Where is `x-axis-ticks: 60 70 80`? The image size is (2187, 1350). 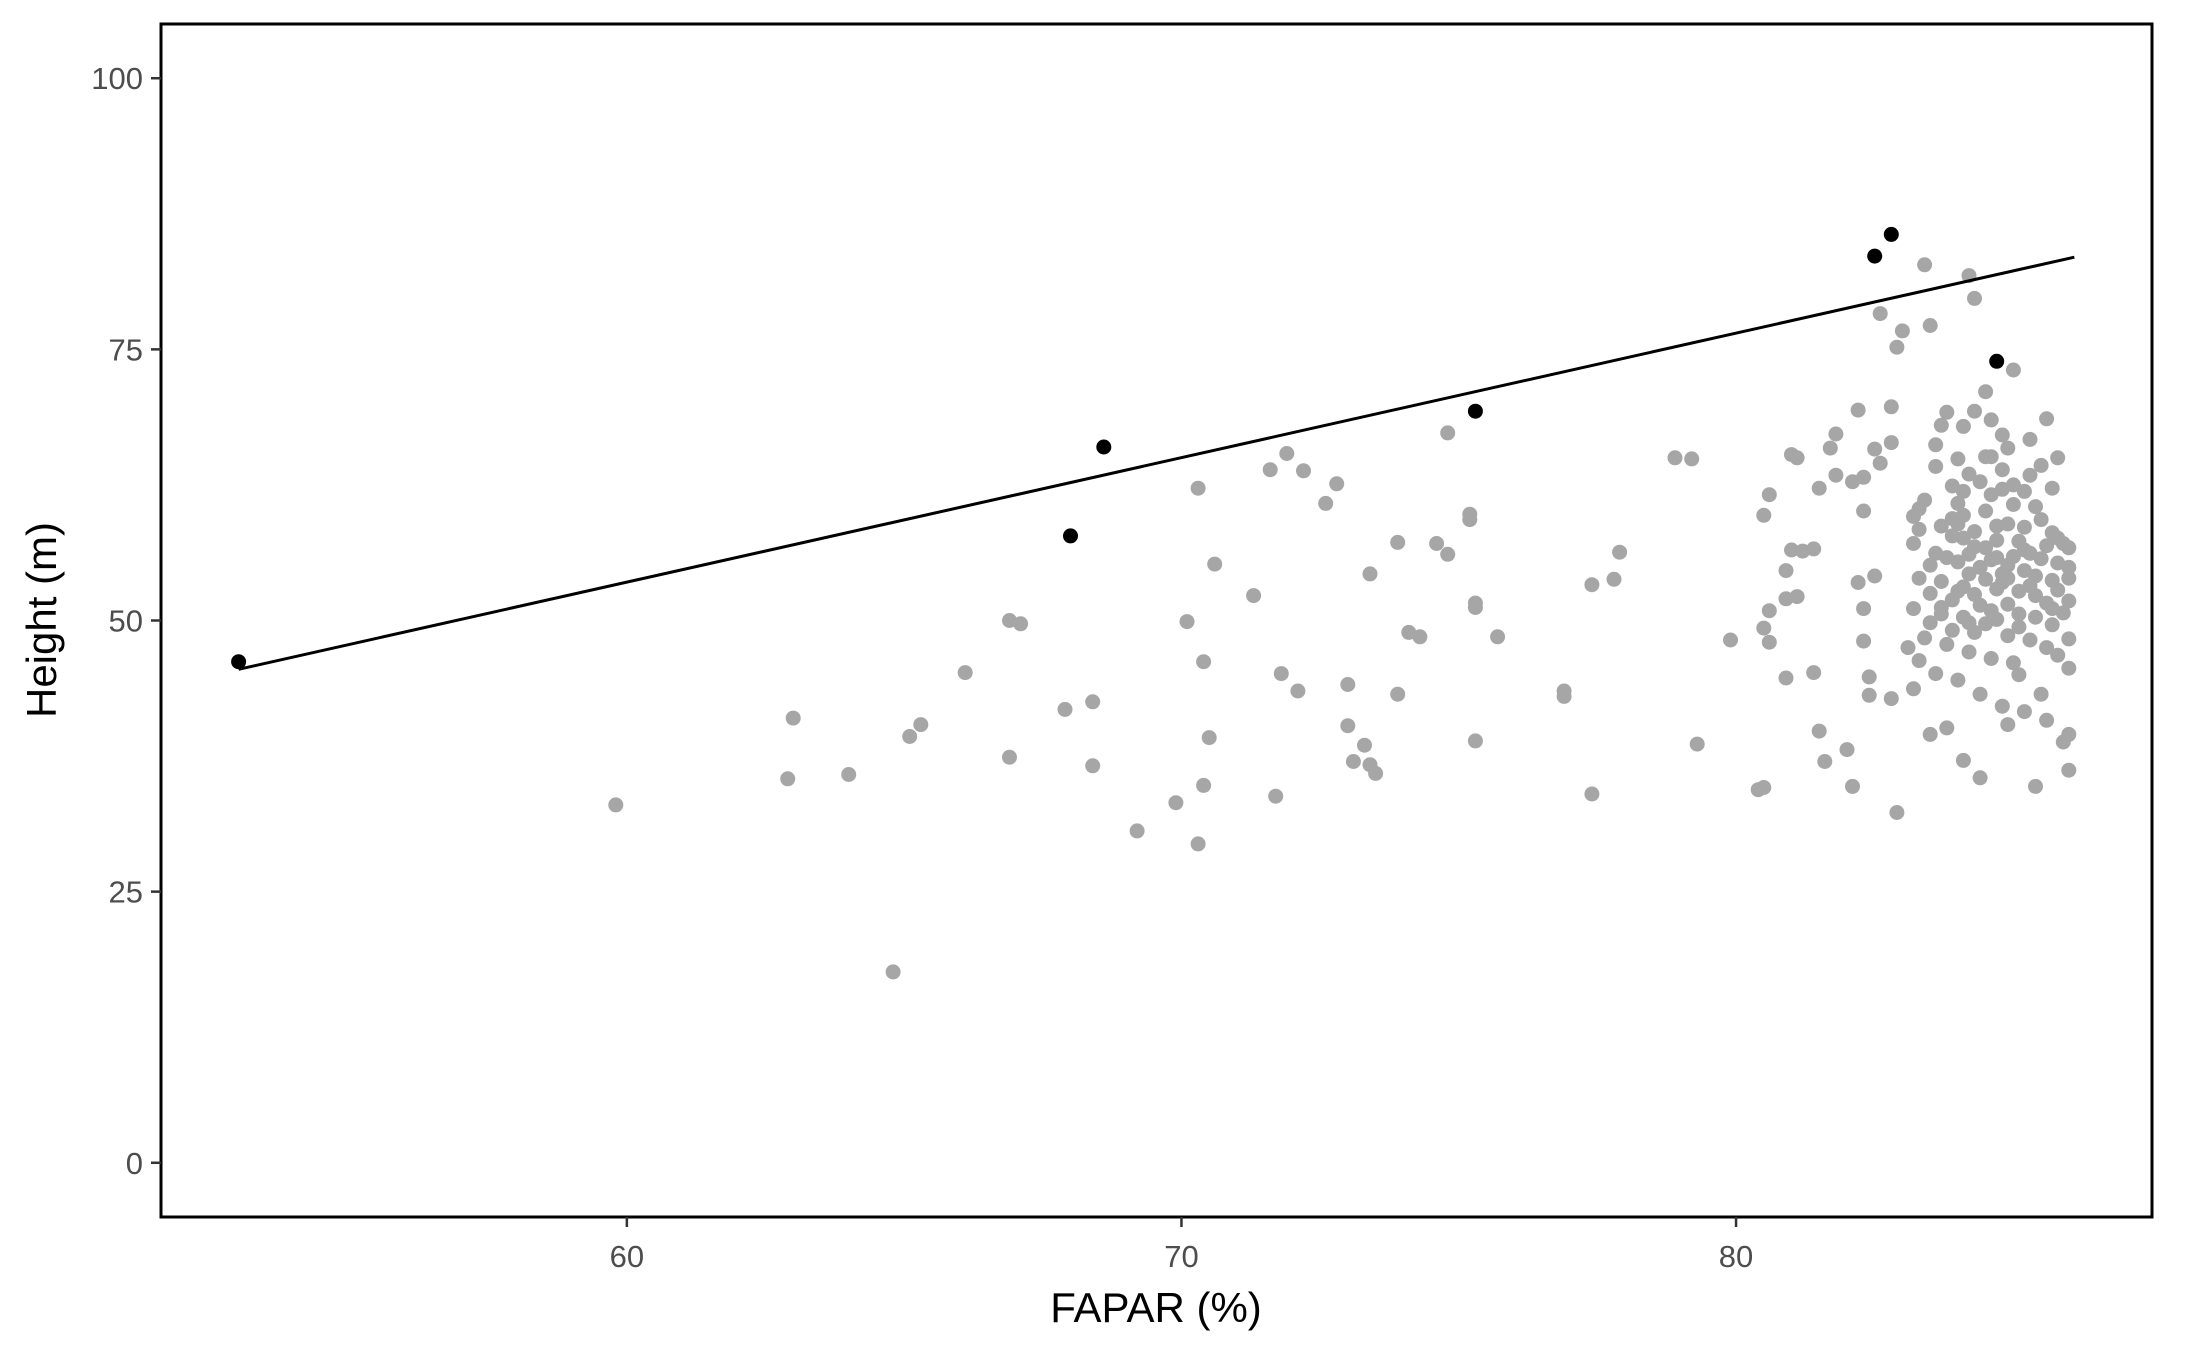 x-axis-ticks: 60 70 80 is located at coordinates (1181, 1245).